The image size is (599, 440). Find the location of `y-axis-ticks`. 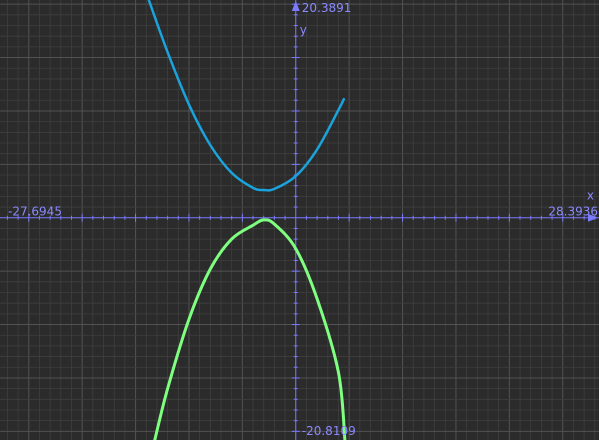

y-axis-ticks is located at coordinates (295, 217).